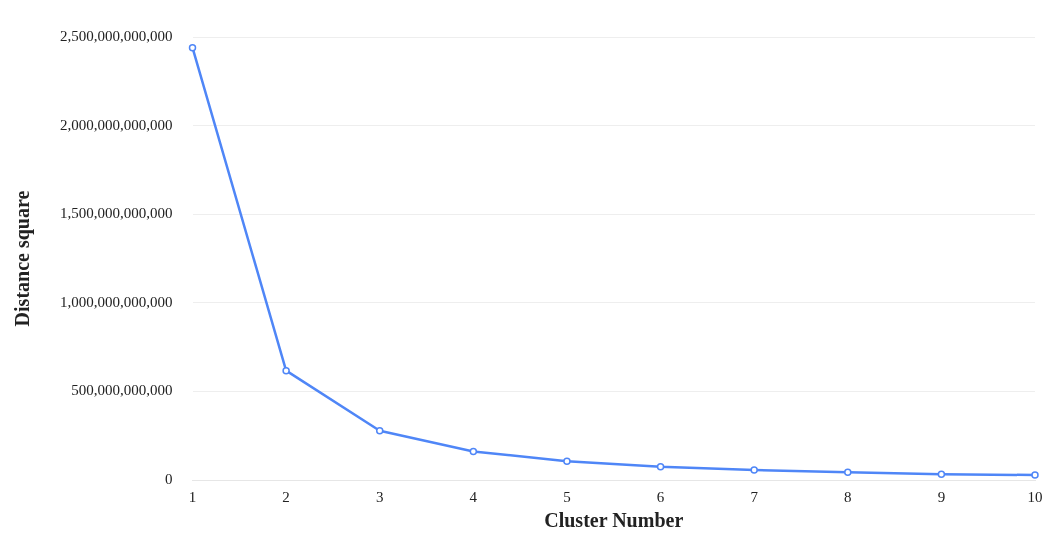  I want to click on y-tick-label: 500,000,000,000, so click(122, 390).